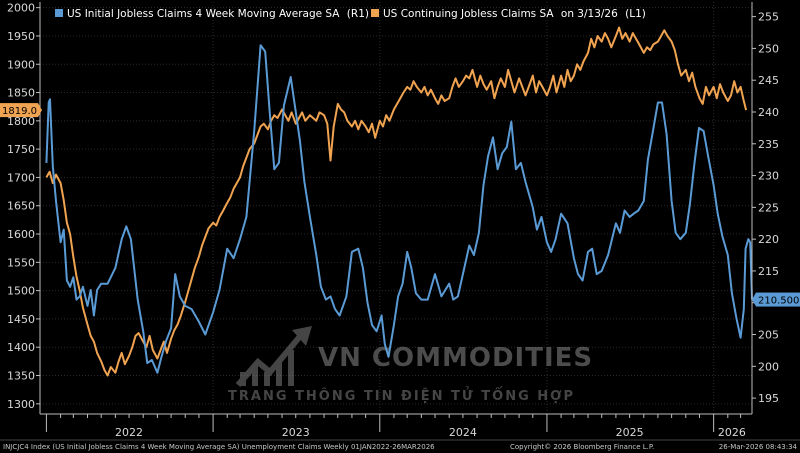 Image resolution: width=800 pixels, height=453 pixels. What do you see at coordinates (21, 262) in the screenshot?
I see `left-tick-label: 1550` at bounding box center [21, 262].